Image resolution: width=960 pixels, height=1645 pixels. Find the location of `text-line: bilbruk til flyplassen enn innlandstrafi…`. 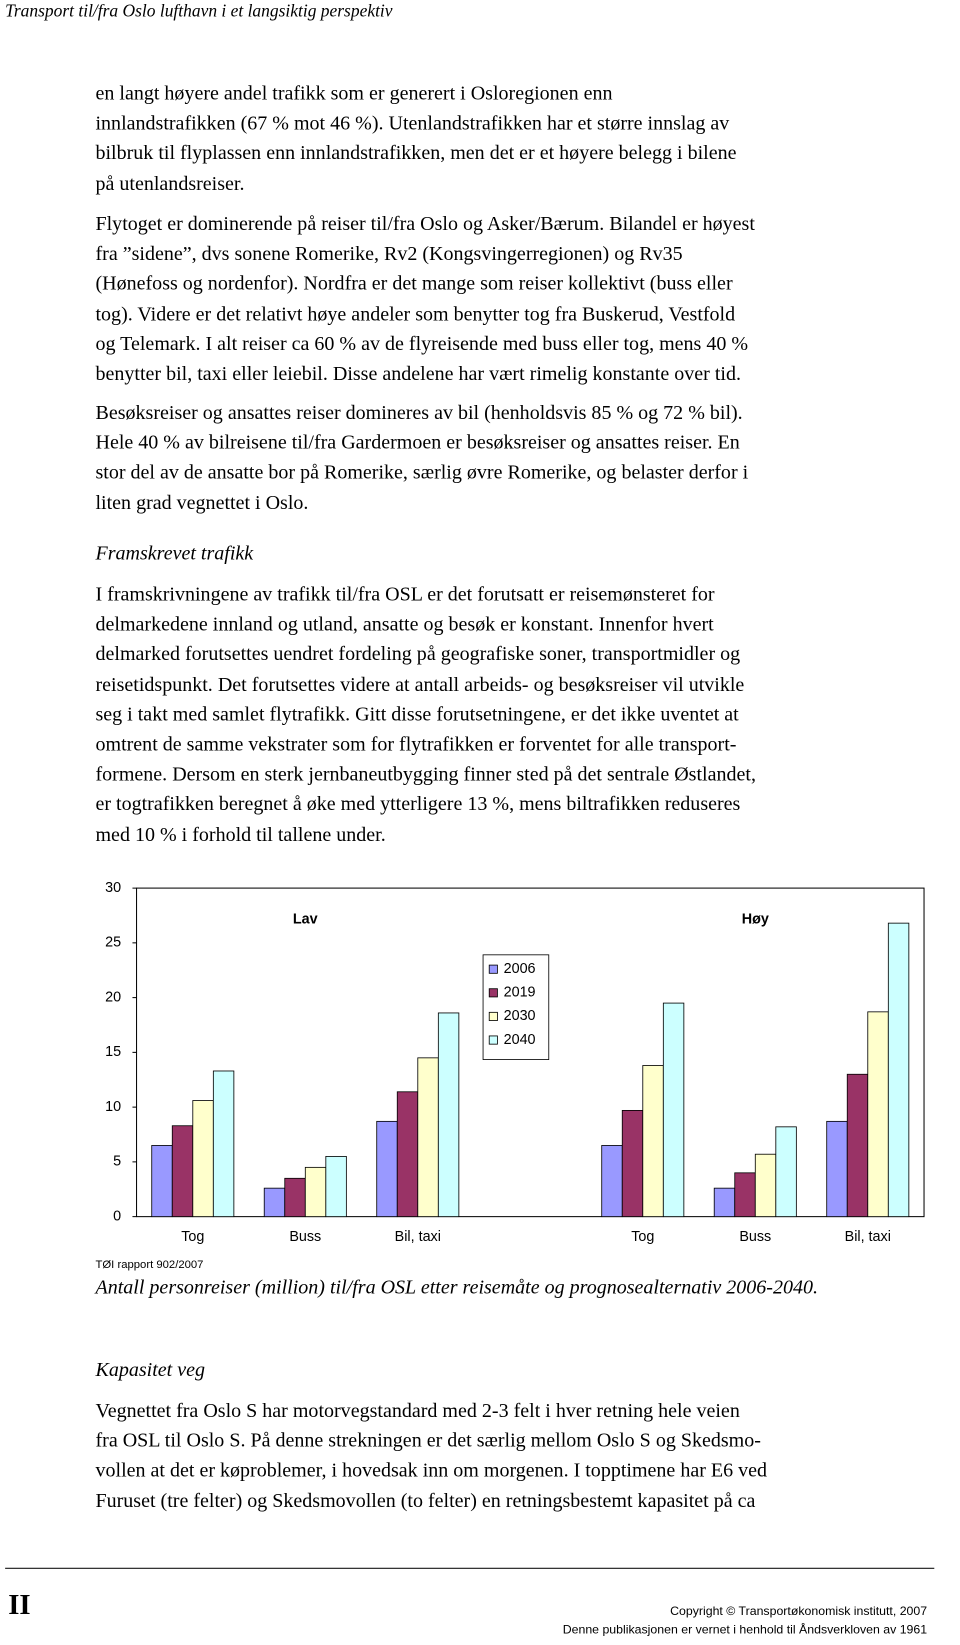

text-line: bilbruk til flyplassen enn innlandstrafi… is located at coordinates (416, 154).